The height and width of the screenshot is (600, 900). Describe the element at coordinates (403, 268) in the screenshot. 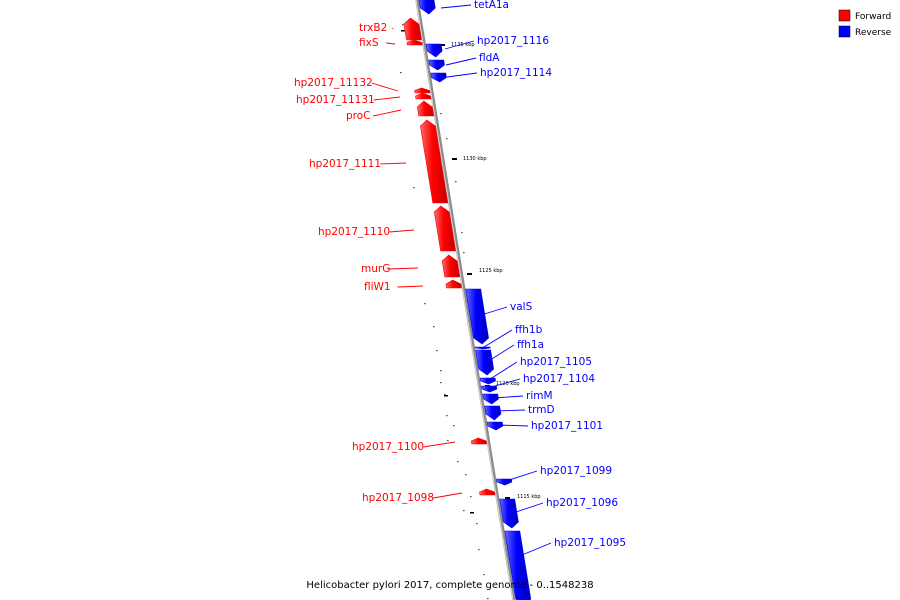

I see `leader-murg` at that location.